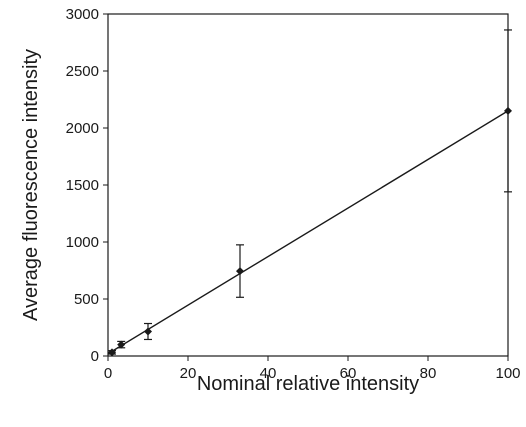 This screenshot has height=427, width=526. Describe the element at coordinates (268, 373) in the screenshot. I see `x-tick-label: 40` at that location.